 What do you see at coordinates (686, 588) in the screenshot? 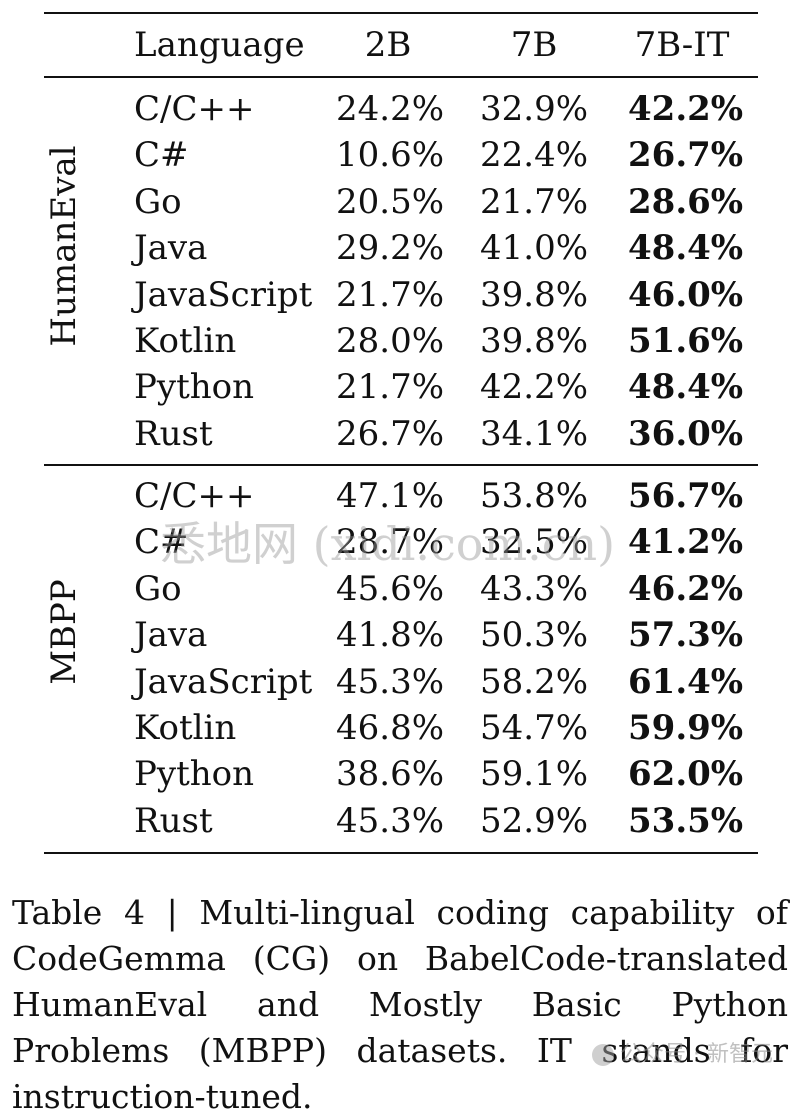
I see `cell-7b-it: 46.2%` at bounding box center [686, 588].